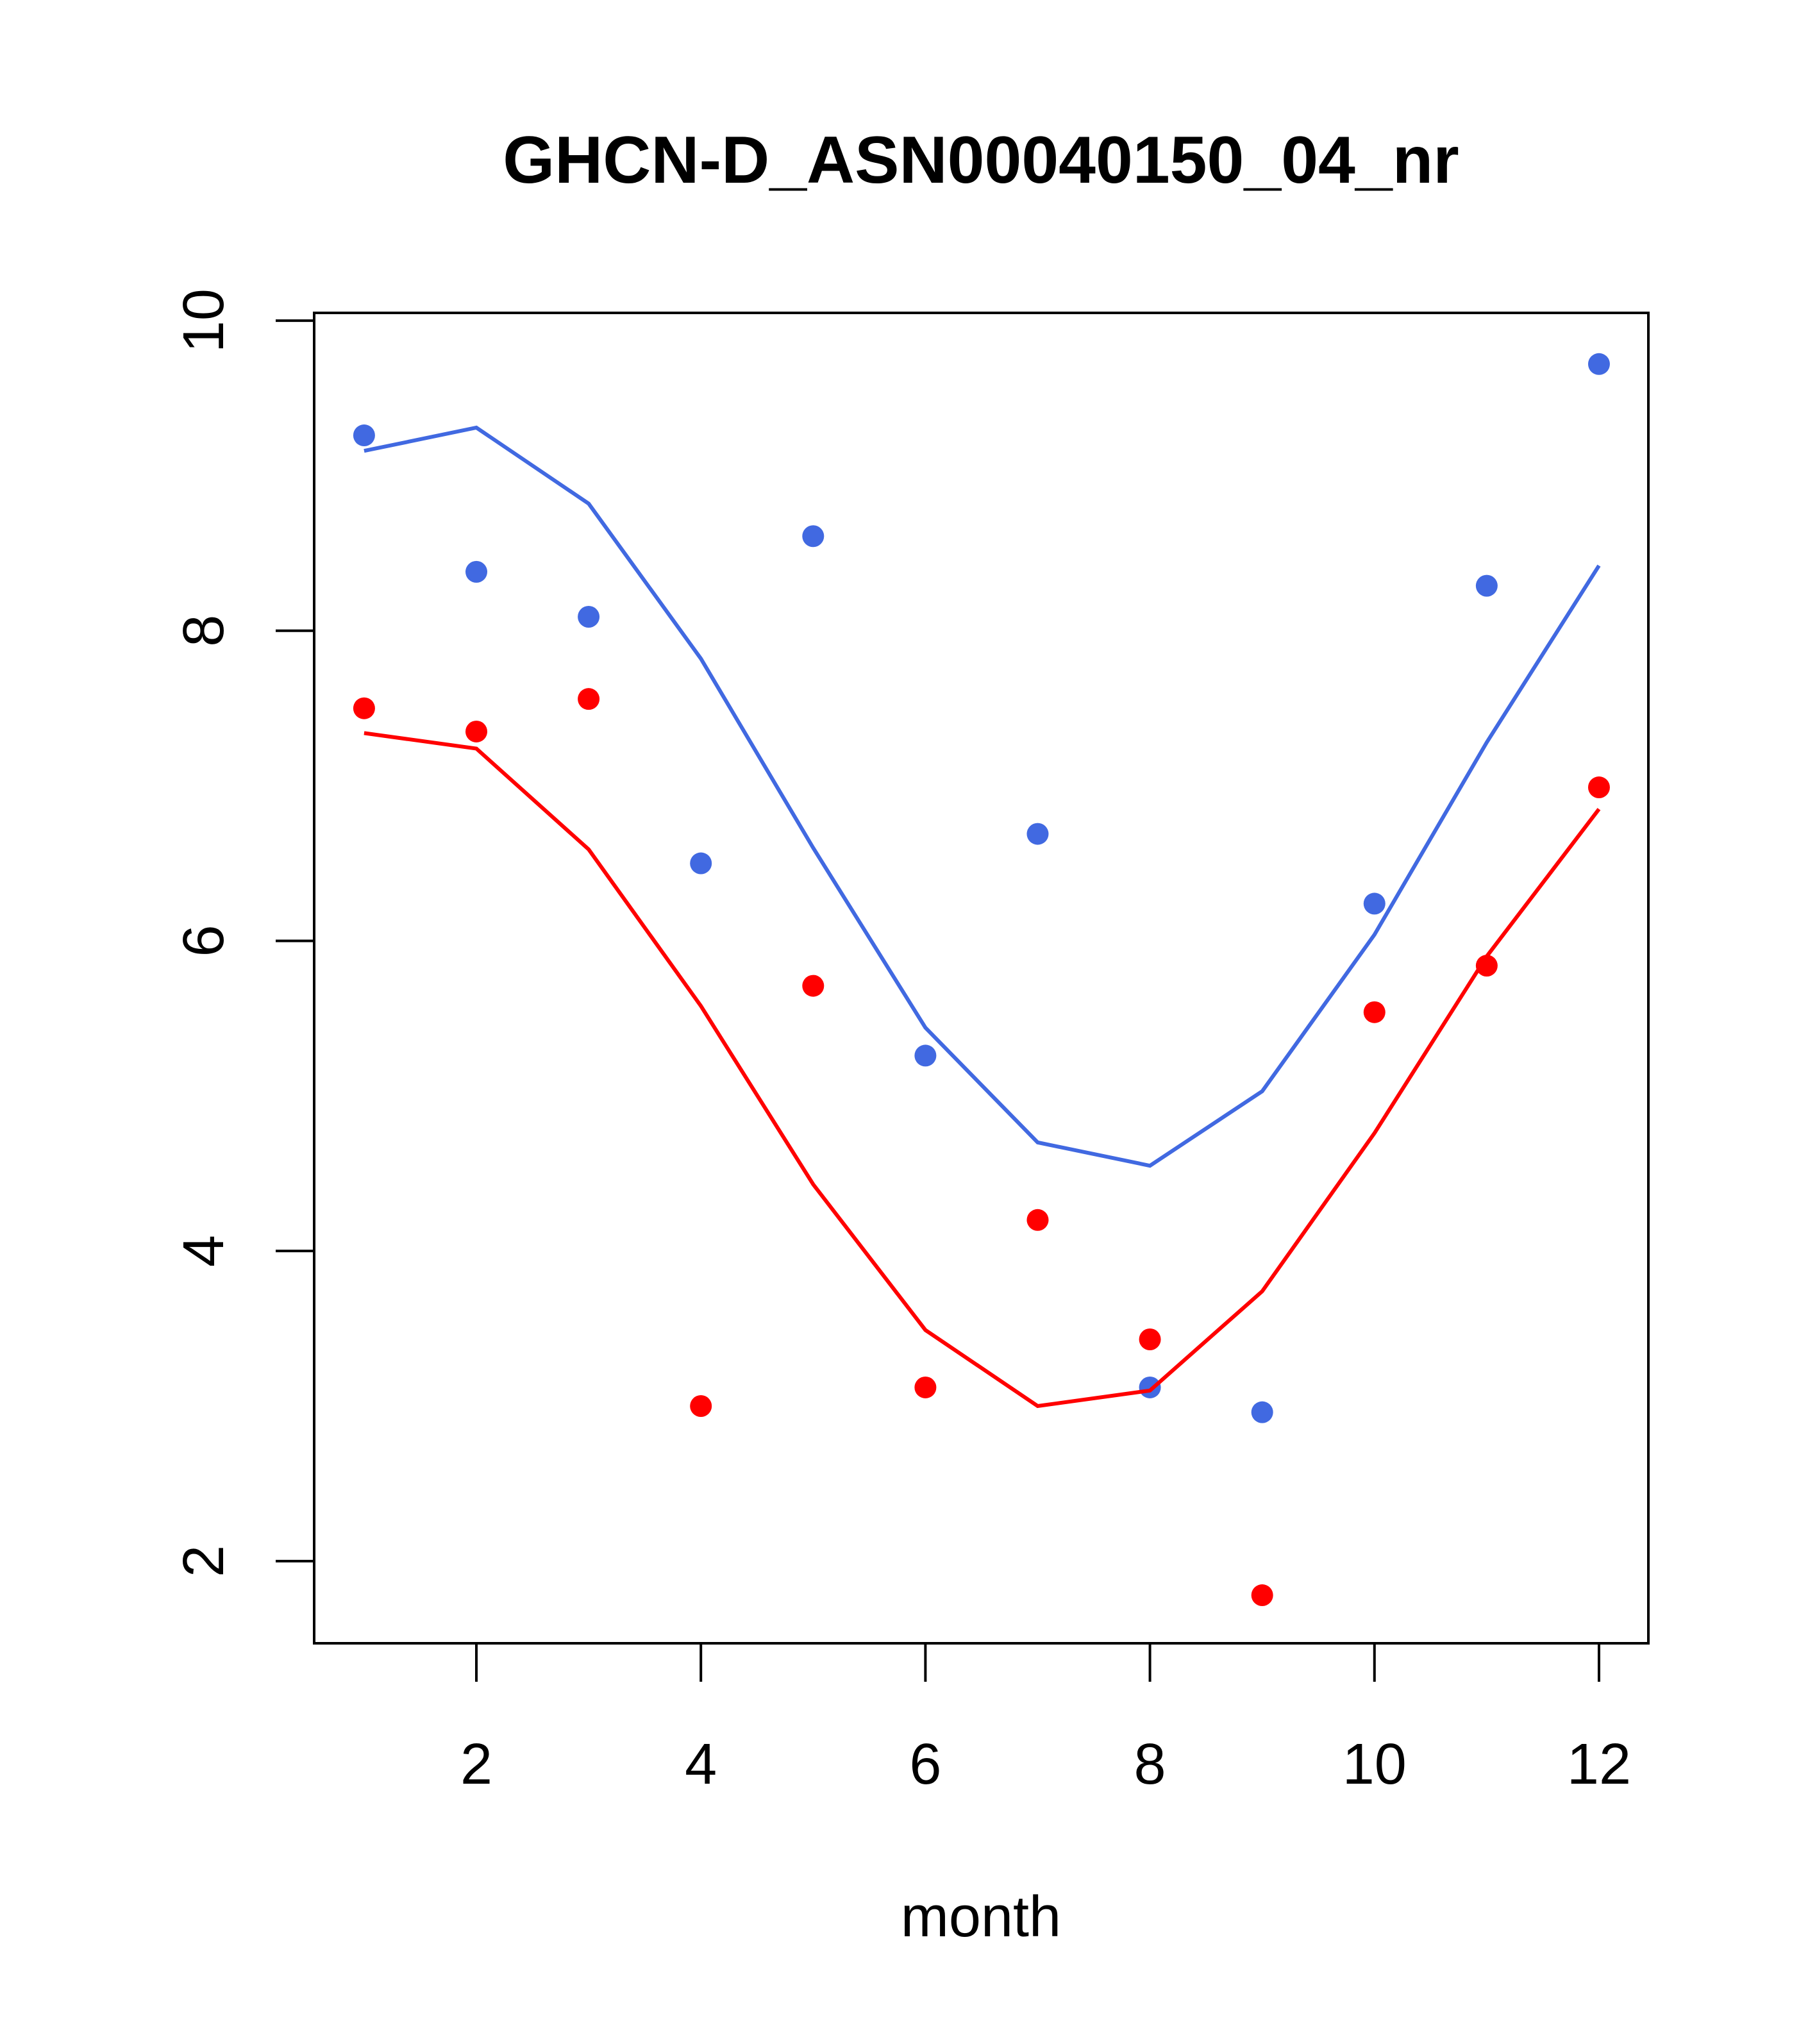 This screenshot has height=2044, width=1817. What do you see at coordinates (204, 1251) in the screenshot?
I see `y-tick-label: 4` at bounding box center [204, 1251].